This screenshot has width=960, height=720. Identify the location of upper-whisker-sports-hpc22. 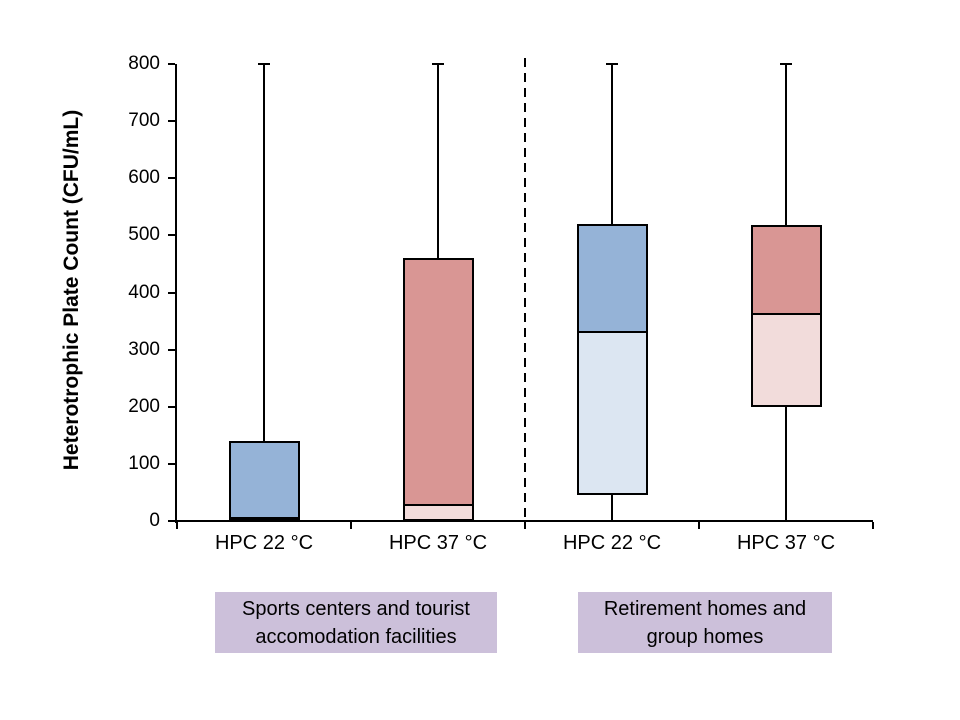
(264, 252).